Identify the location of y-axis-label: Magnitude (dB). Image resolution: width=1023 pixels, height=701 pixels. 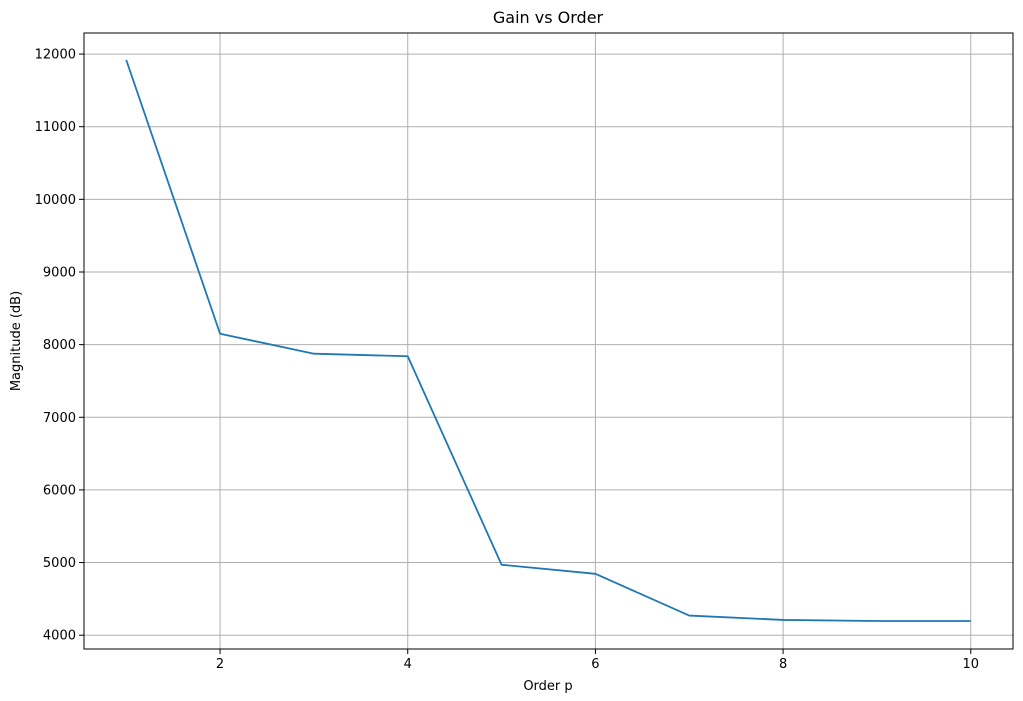
(16, 341).